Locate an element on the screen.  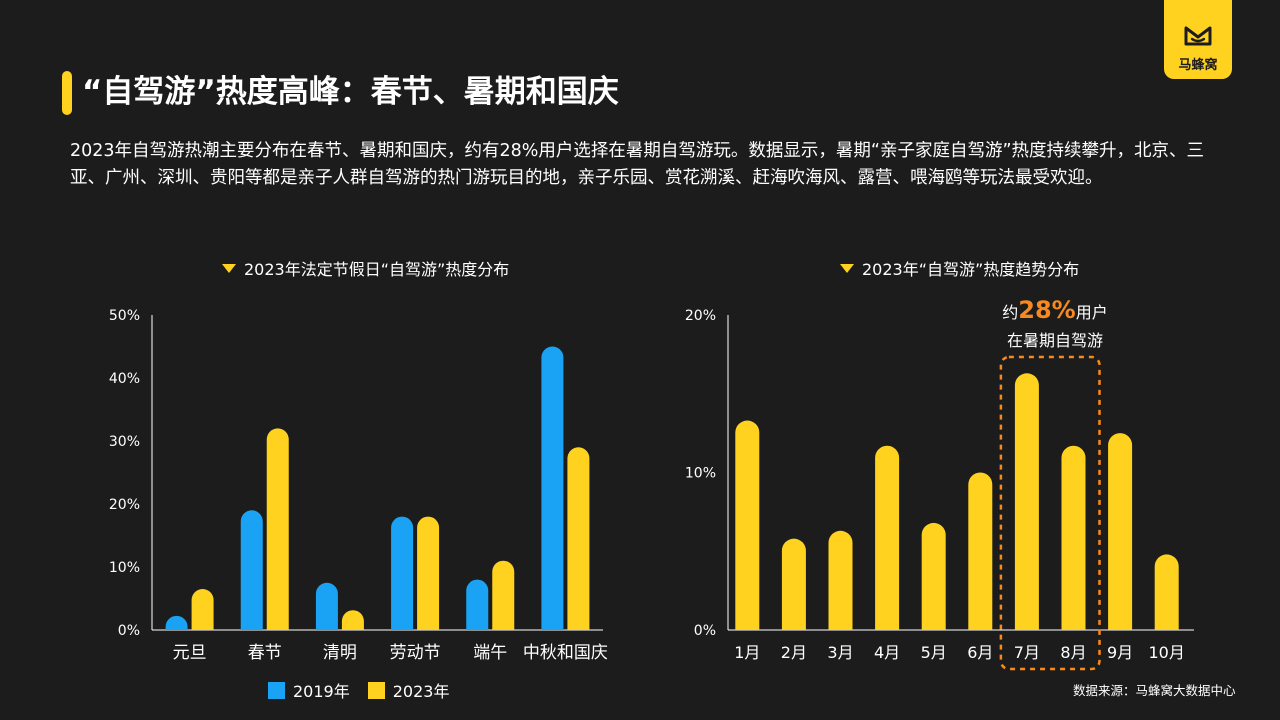
title-accent-bar is located at coordinates (67, 93).